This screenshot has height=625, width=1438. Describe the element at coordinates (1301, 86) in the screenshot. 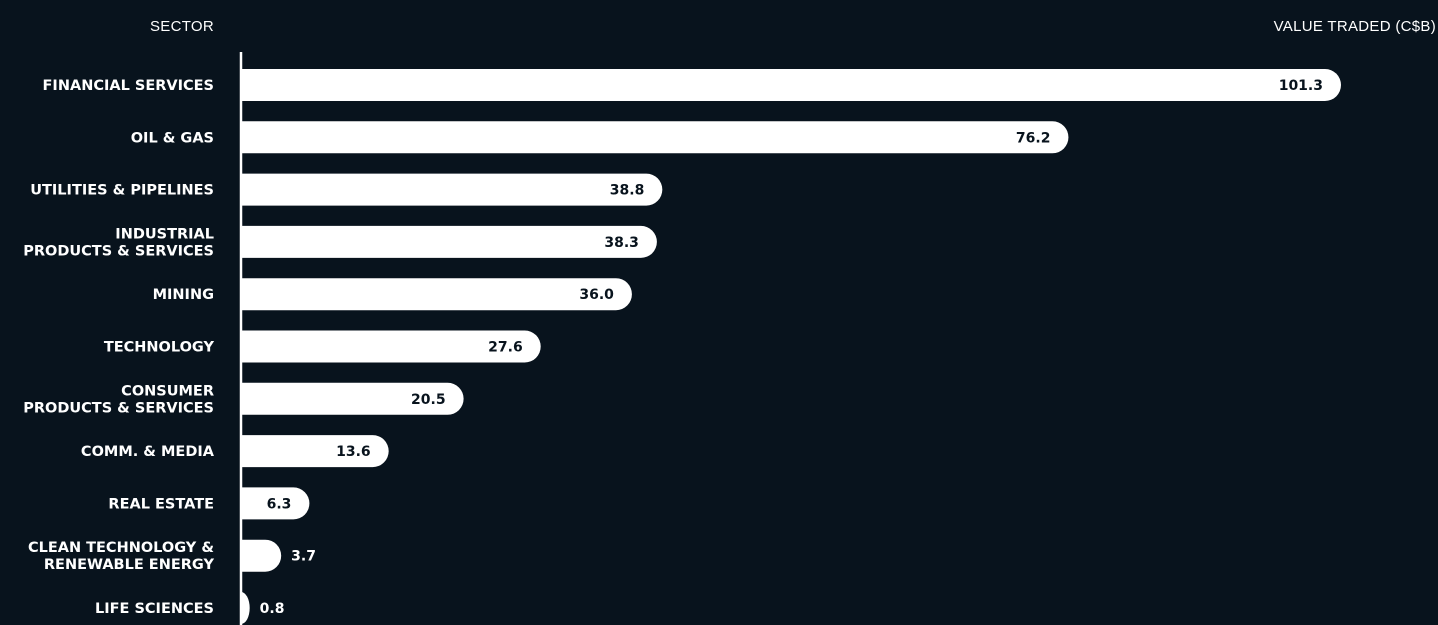

I see `value-label: 101.3` at that location.